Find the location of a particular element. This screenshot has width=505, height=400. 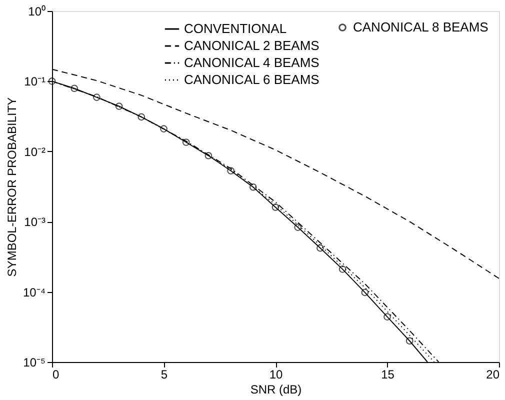

x-axis-title: SNR (dB) is located at coordinates (276, 389).